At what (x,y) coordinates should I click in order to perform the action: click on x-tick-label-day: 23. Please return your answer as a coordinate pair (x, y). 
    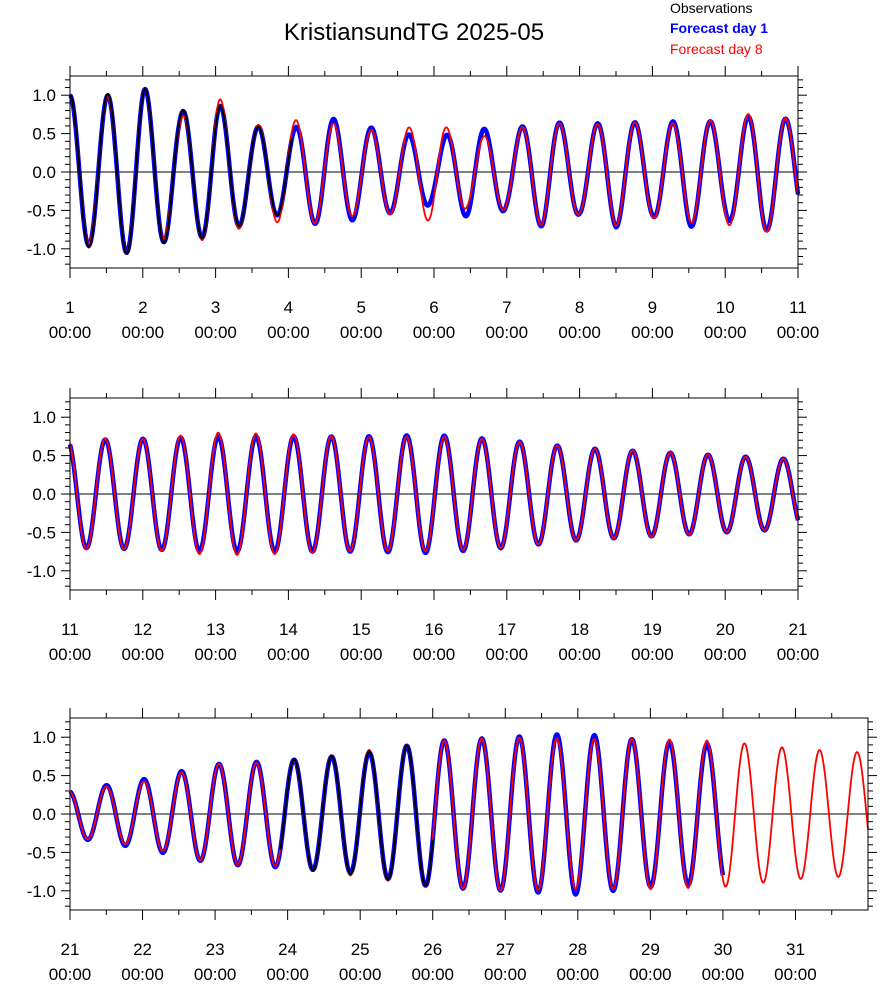
    Looking at the image, I should click on (215, 949).